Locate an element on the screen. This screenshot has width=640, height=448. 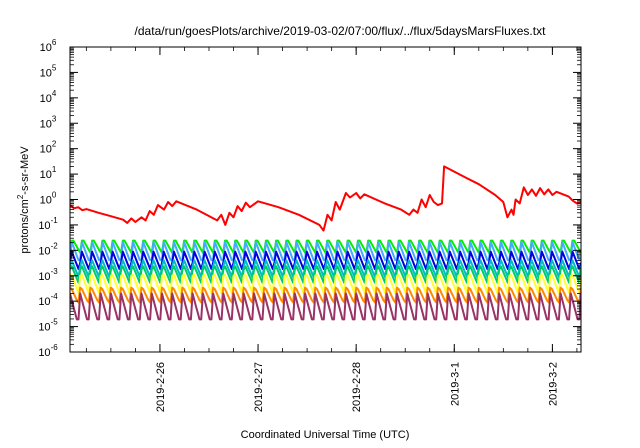
y-tick-label: 10⁻¹ is located at coordinates (48, 224).